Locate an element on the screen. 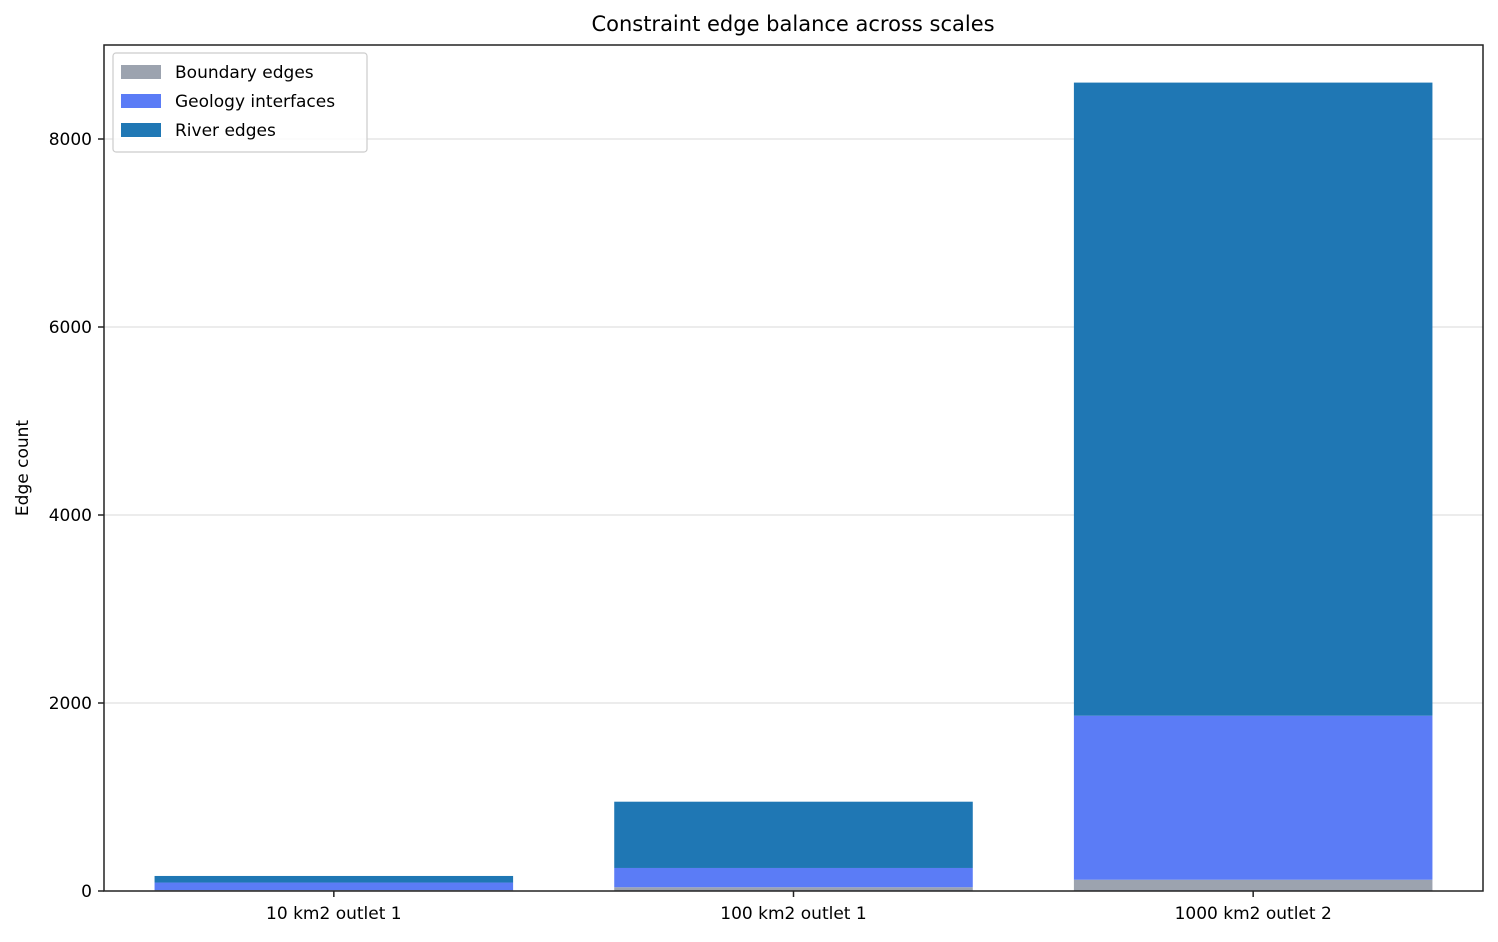 The width and height of the screenshot is (1498, 942). x-tick-label: 10 km2 outlet 1 is located at coordinates (334, 914).